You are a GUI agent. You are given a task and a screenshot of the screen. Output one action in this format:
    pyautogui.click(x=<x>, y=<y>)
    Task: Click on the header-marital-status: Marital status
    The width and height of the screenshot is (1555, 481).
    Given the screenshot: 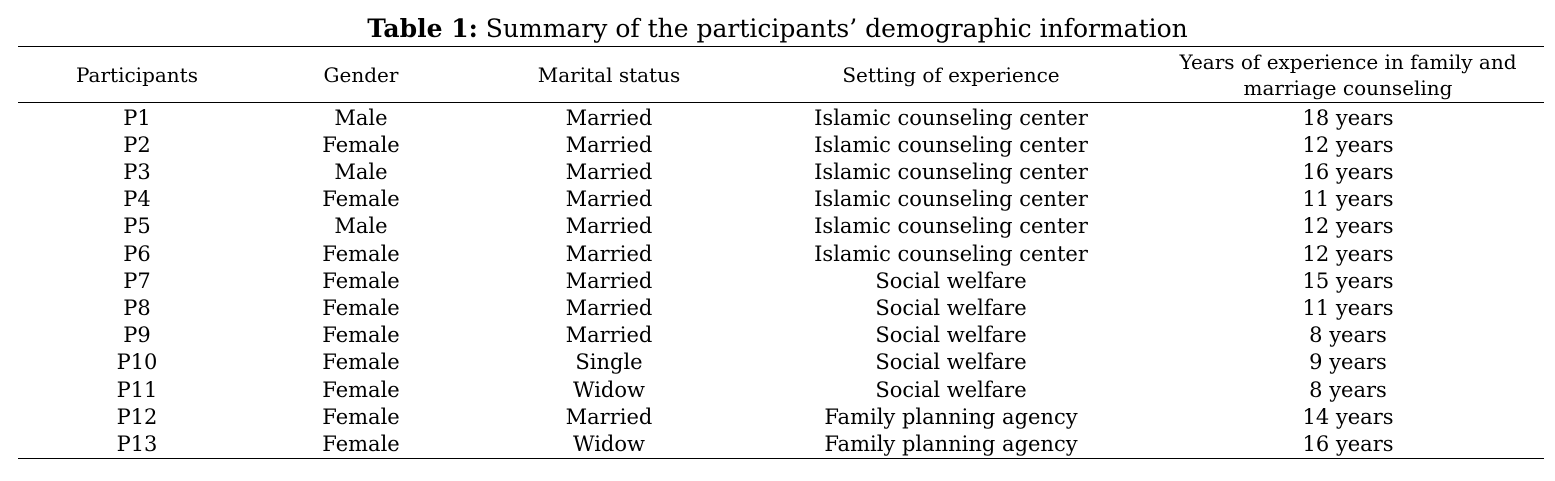 What is the action you would take?
    pyautogui.click(x=609, y=74)
    